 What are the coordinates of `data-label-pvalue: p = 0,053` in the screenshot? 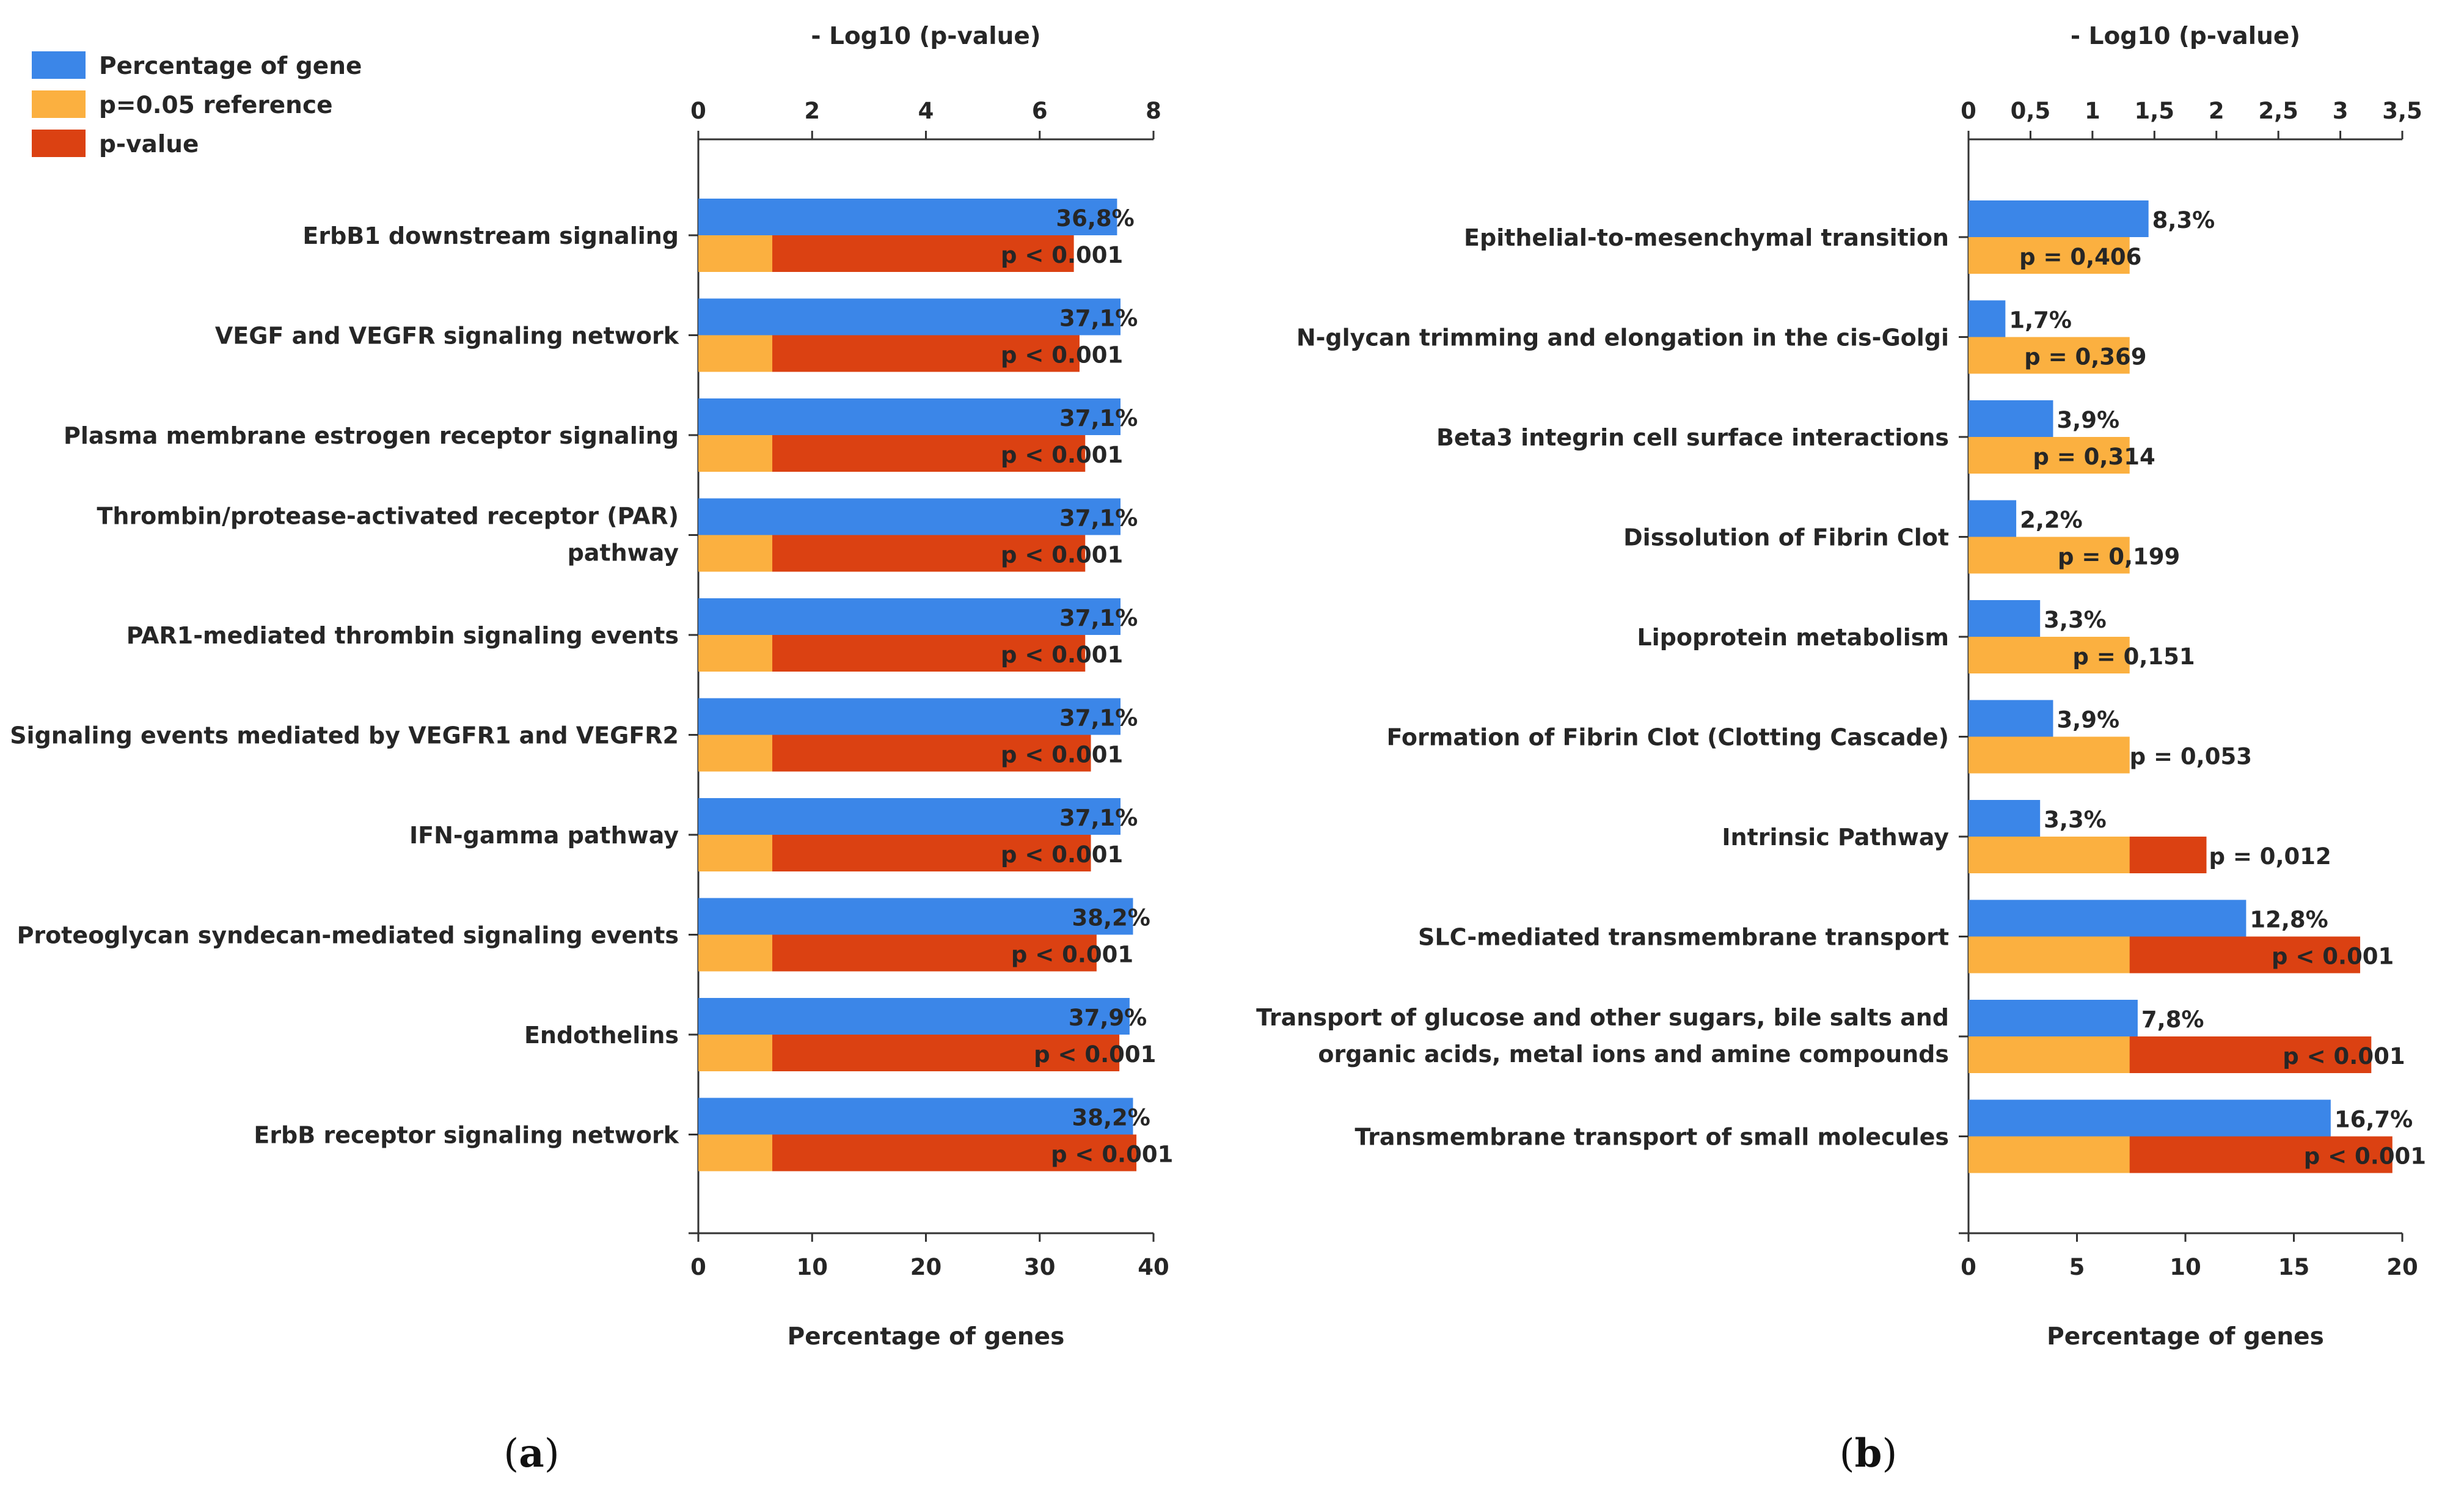 It's located at (2191, 757).